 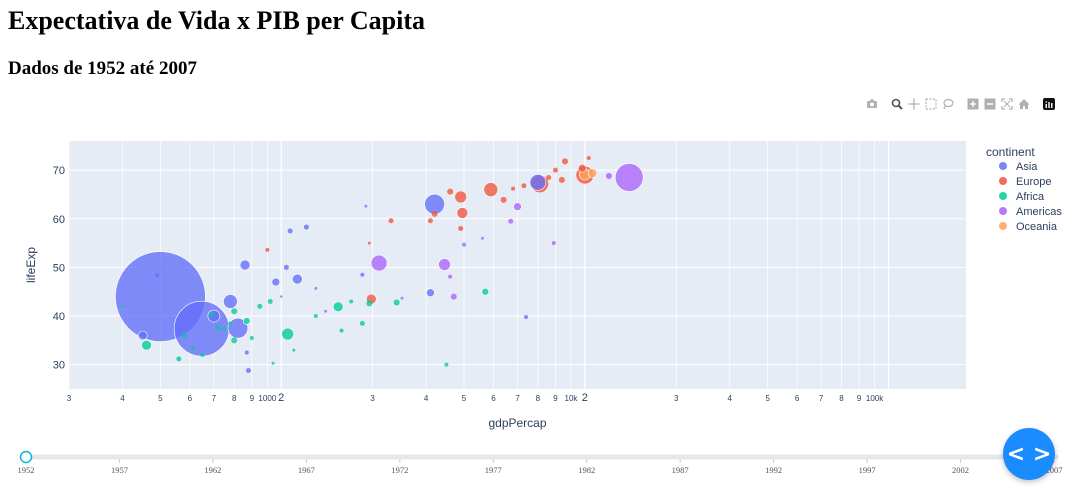 I want to click on slider-step-label: 1992, so click(x=773, y=470).